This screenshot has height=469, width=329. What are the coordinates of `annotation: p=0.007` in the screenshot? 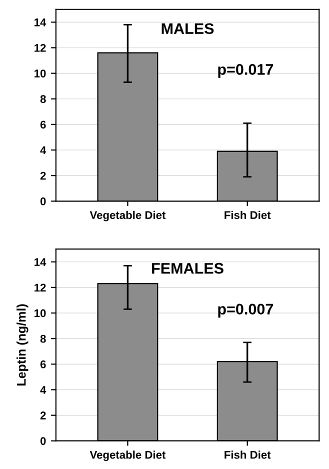 It's located at (246, 311).